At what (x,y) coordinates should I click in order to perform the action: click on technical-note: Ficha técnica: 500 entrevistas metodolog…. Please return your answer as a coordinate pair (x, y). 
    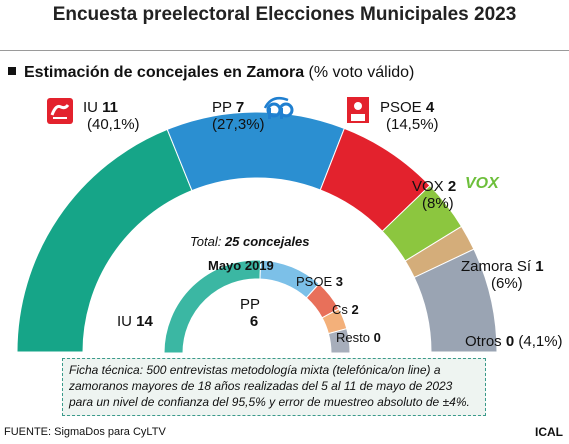
    Looking at the image, I should click on (274, 387).